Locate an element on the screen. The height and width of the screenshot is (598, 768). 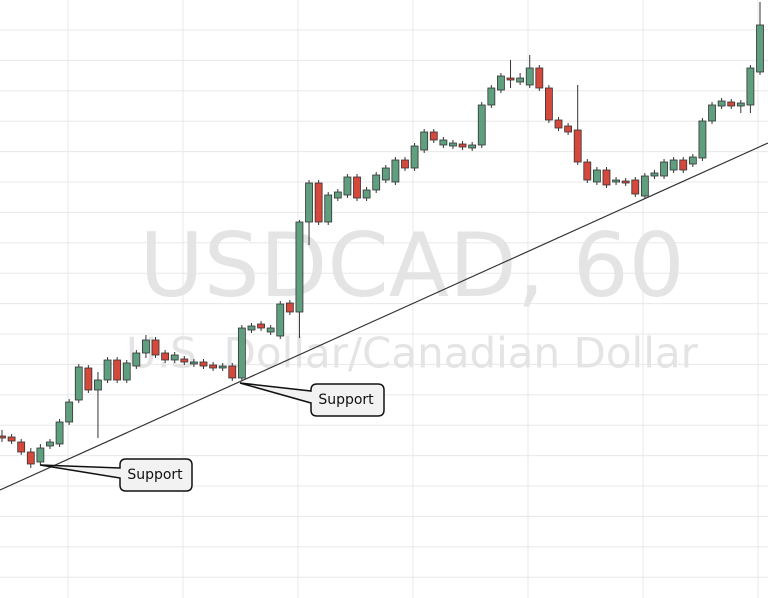
watermark-subtitle: U.S. Dollar/Canadian Dollar is located at coordinates (412, 353).